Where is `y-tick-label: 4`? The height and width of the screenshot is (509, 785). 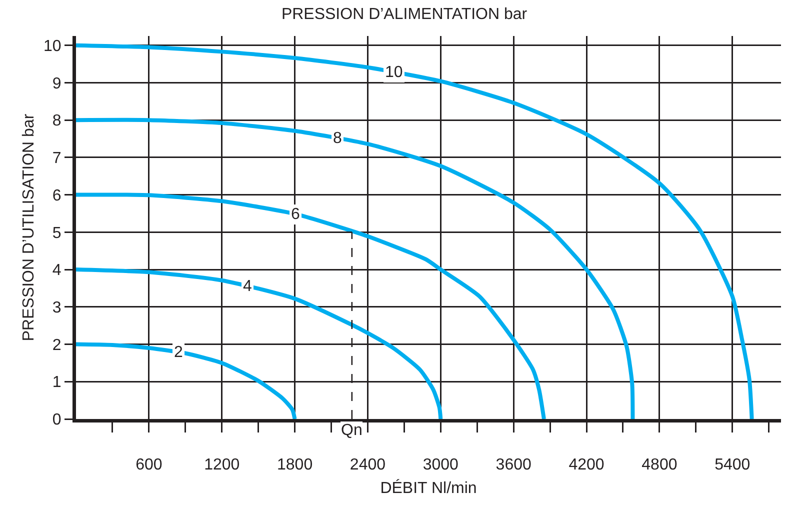
y-tick-label: 4 is located at coordinates (57, 271).